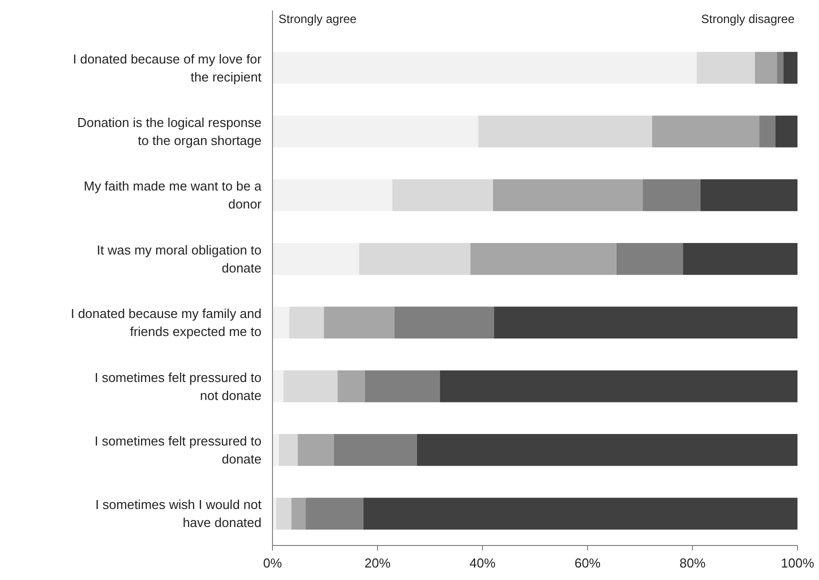 The image size is (819, 580). I want to click on x-tick-label: 100%, so click(797, 563).